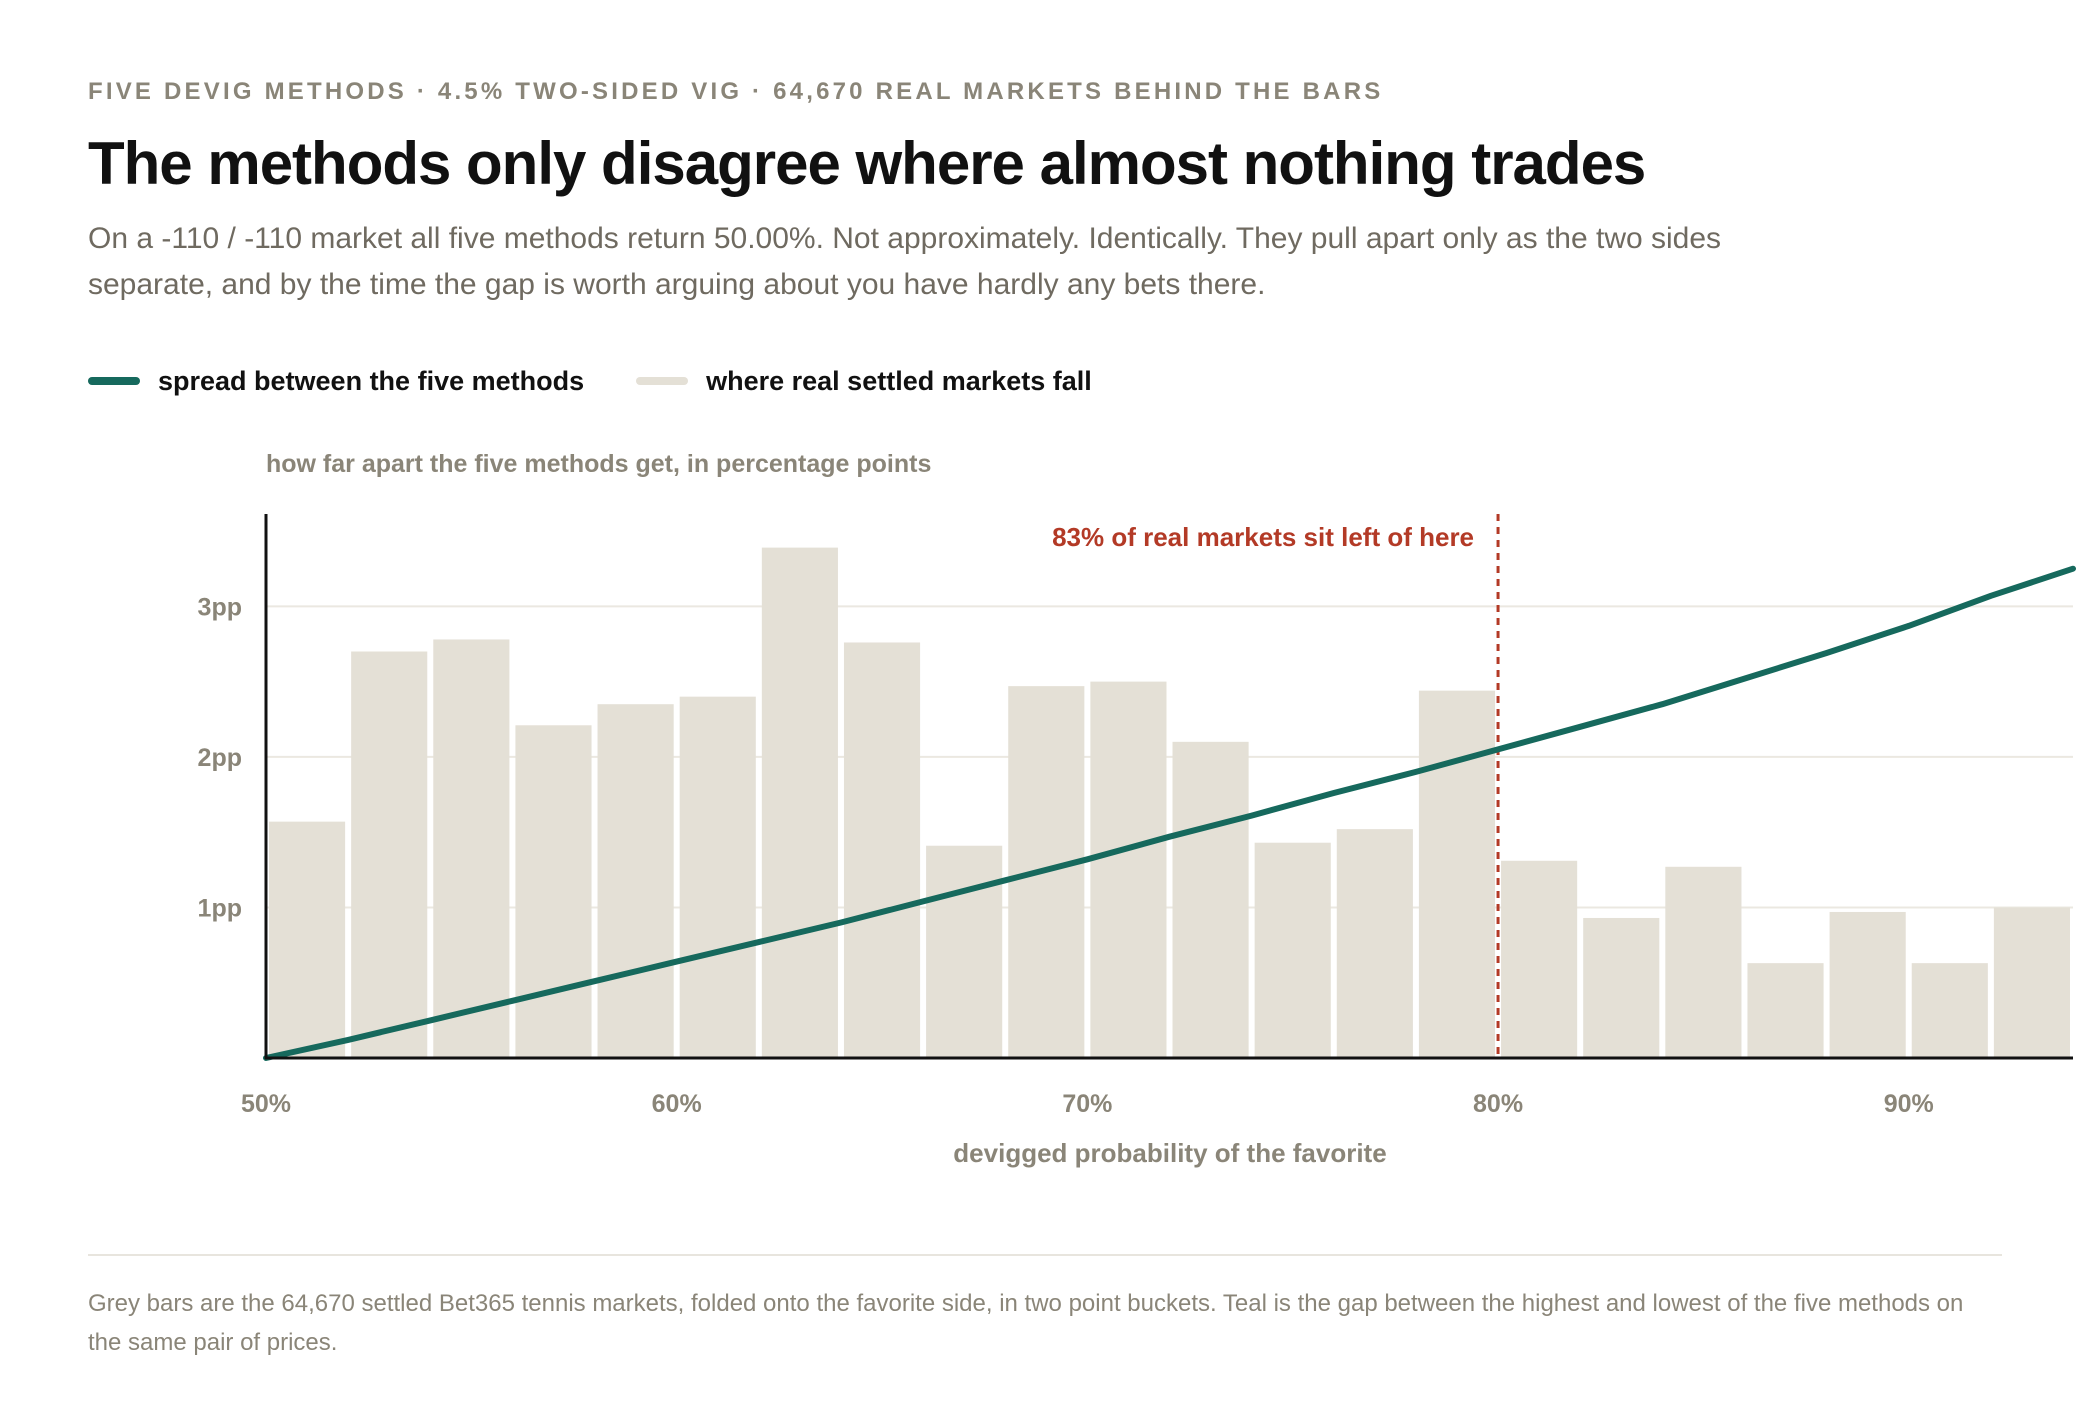 This screenshot has height=1424, width=2080. What do you see at coordinates (266, 1104) in the screenshot?
I see `x-tick-label: 50%` at bounding box center [266, 1104].